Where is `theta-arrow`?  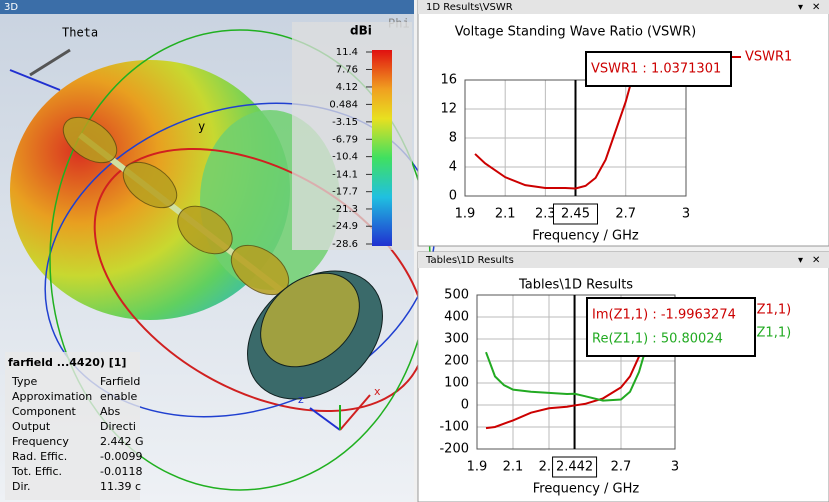 theta-arrow is located at coordinates (50, 62).